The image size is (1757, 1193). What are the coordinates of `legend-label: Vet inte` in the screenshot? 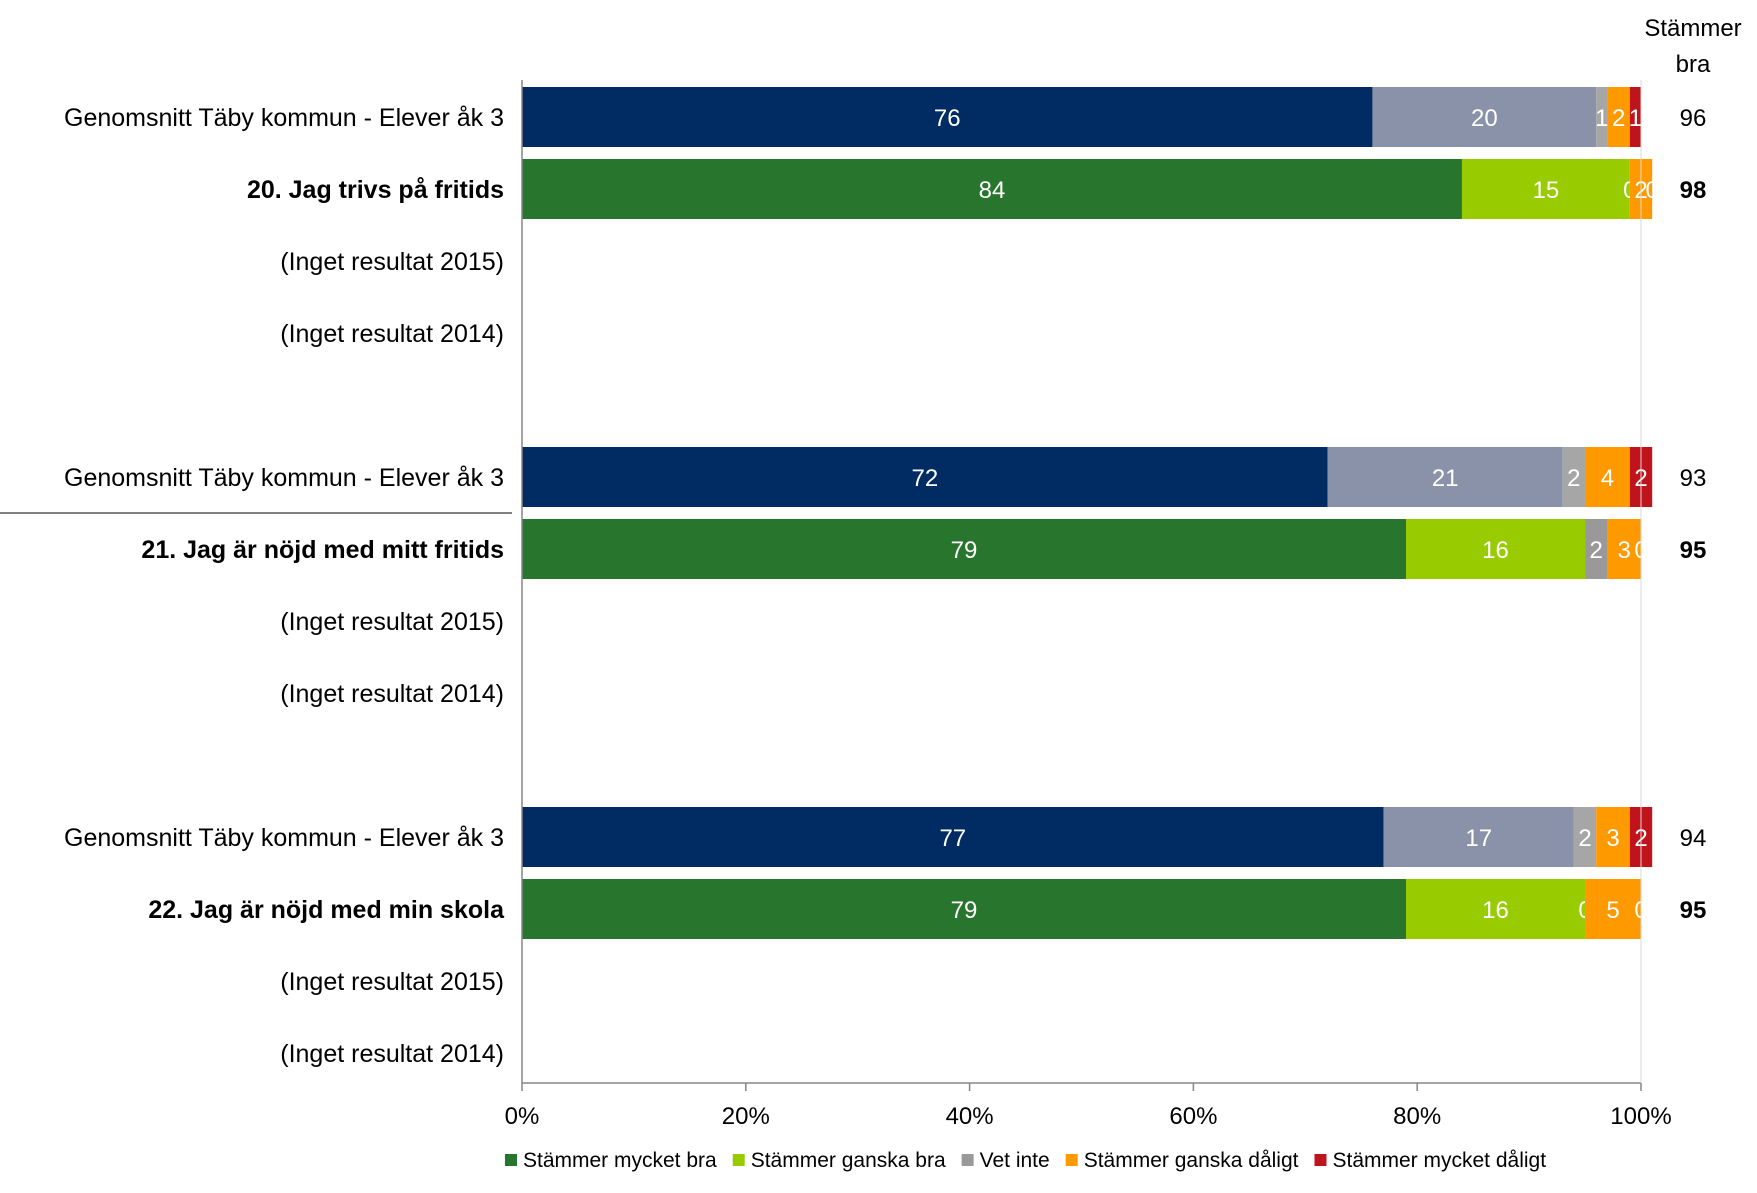 It's located at (1015, 1160).